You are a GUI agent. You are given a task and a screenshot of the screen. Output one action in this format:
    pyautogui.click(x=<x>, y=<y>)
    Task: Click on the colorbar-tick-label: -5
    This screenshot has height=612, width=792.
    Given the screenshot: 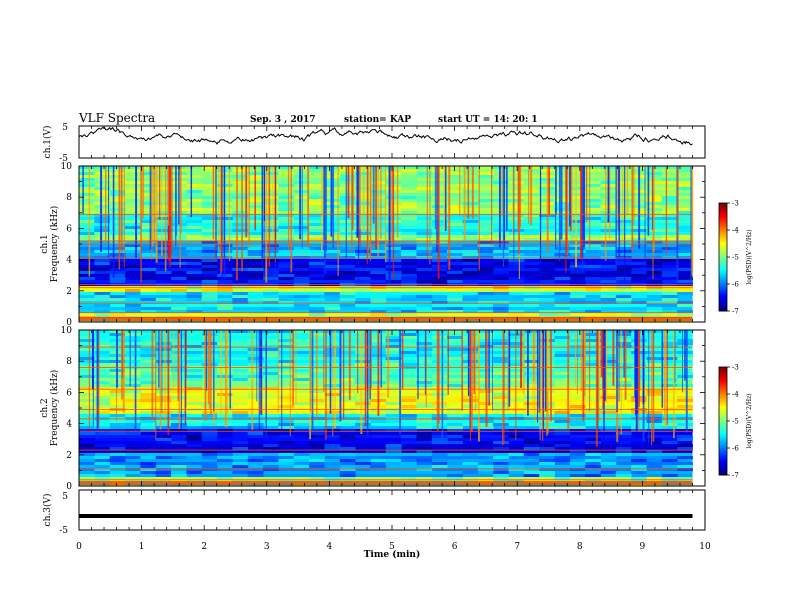 What is the action you would take?
    pyautogui.click(x=735, y=258)
    